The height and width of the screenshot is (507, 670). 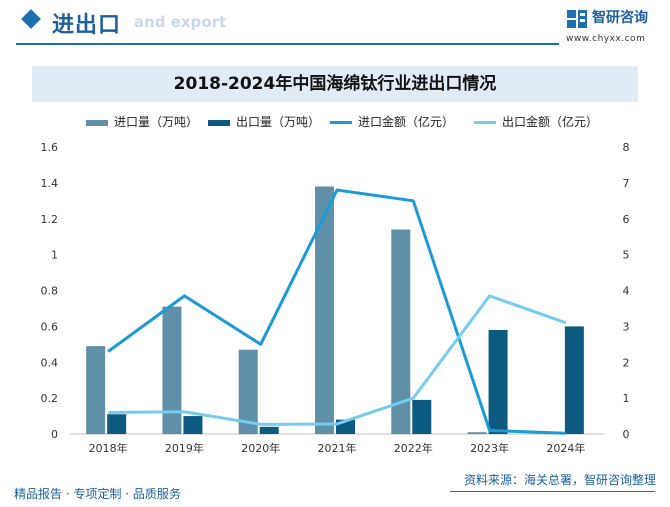 What do you see at coordinates (50, 147) in the screenshot?
I see `y-left-tick-label: 1.6` at bounding box center [50, 147].